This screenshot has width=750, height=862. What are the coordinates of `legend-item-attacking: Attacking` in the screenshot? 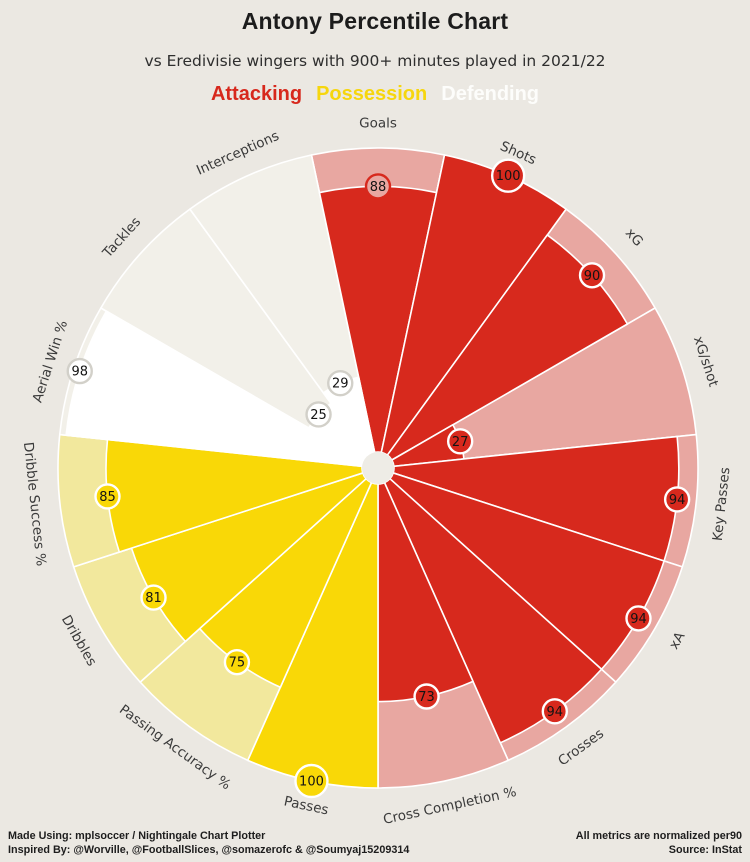 It's located at (256, 94).